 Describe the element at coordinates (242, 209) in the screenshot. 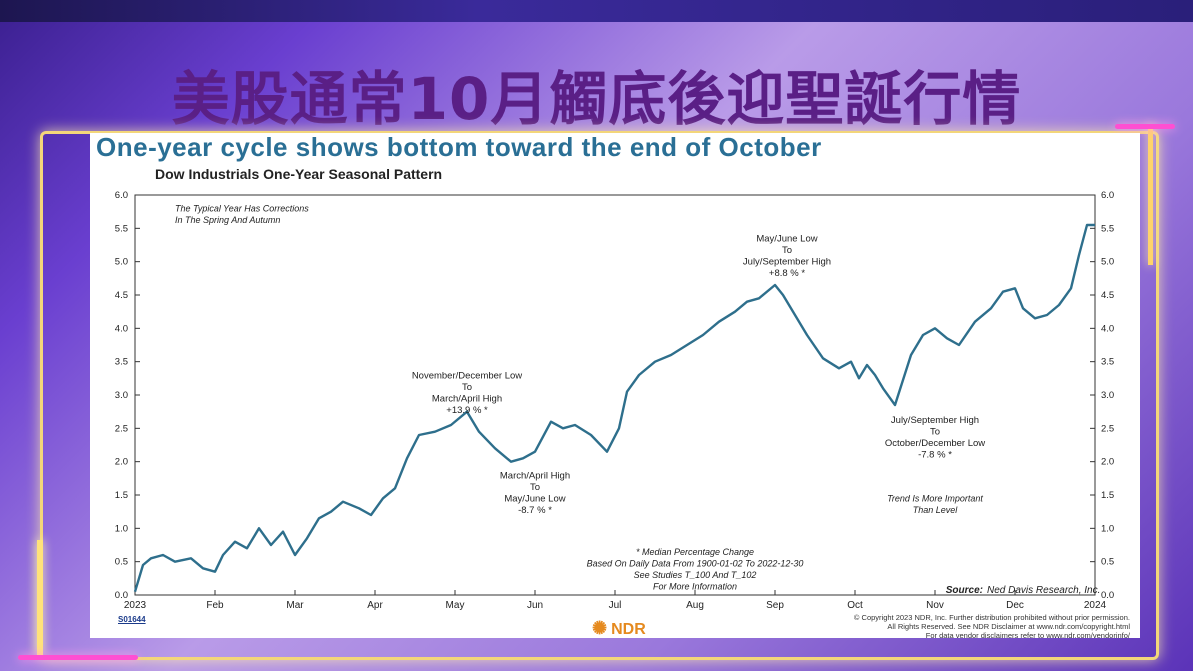

I see `annotation-typical-line: The Typical Year Has Corrections` at that location.